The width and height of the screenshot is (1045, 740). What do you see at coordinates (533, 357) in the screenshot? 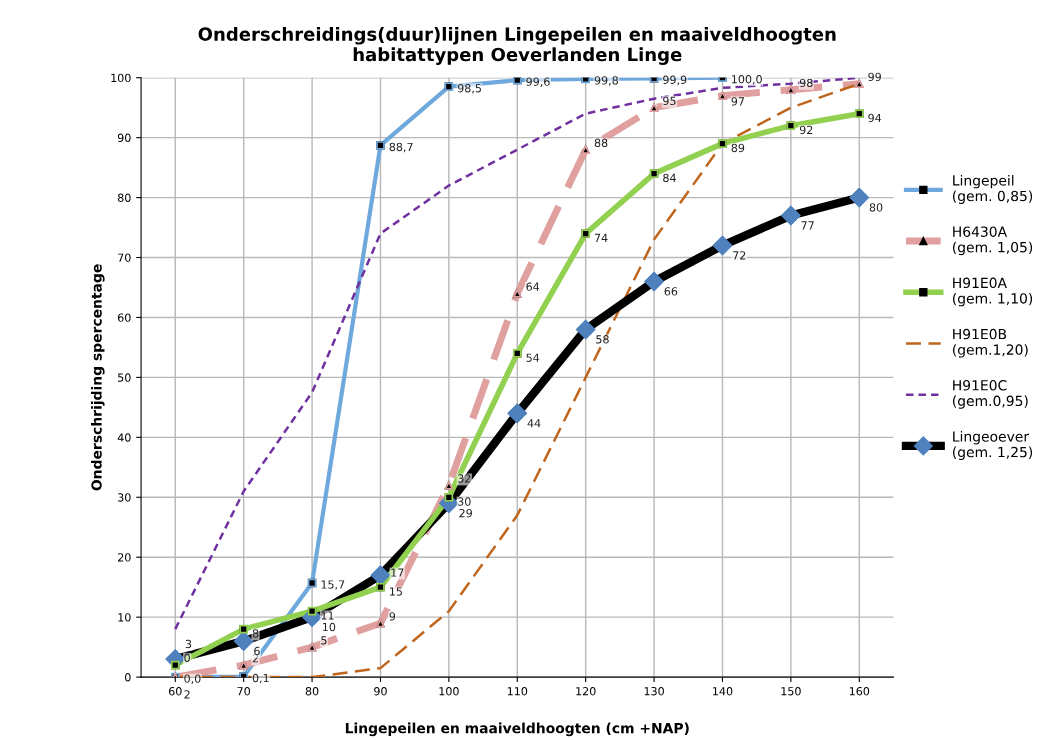
I see `data-label: 54` at bounding box center [533, 357].